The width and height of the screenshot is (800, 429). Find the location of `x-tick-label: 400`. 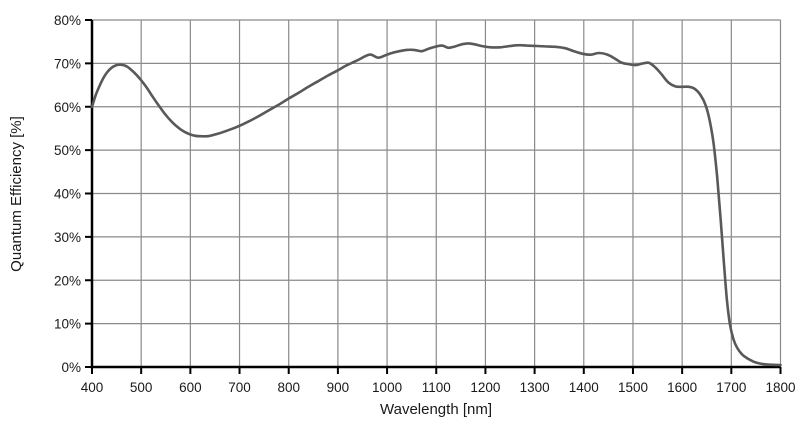

x-tick-label: 400 is located at coordinates (92, 387).